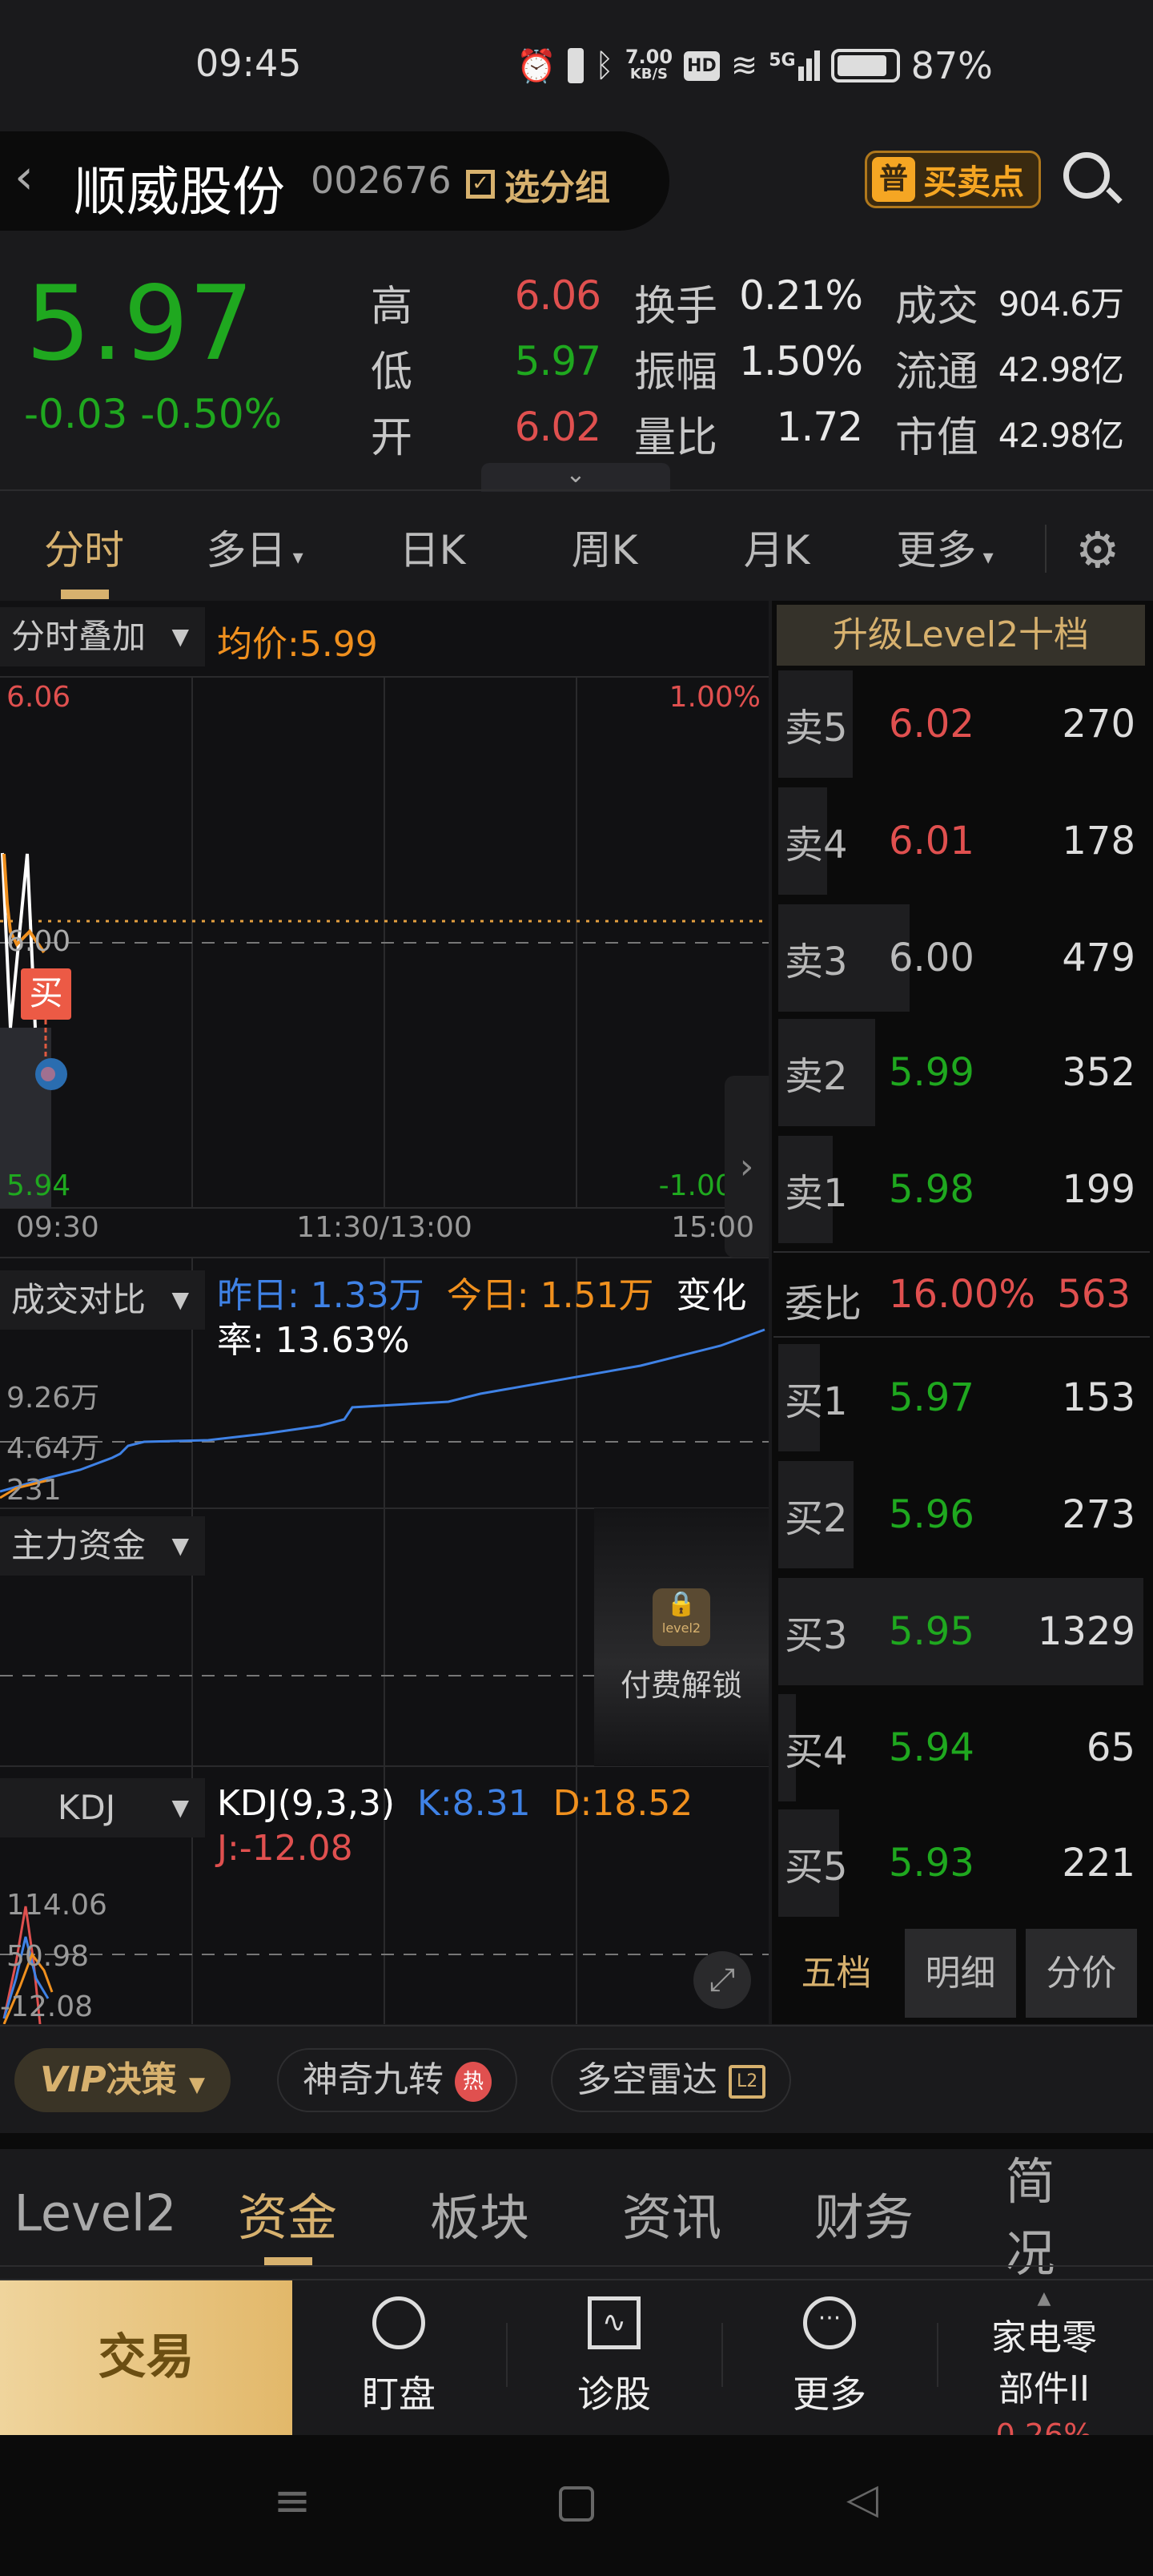 The height and width of the screenshot is (2576, 1153). What do you see at coordinates (952, 65) in the screenshot?
I see `battery-percent: 87%` at bounding box center [952, 65].